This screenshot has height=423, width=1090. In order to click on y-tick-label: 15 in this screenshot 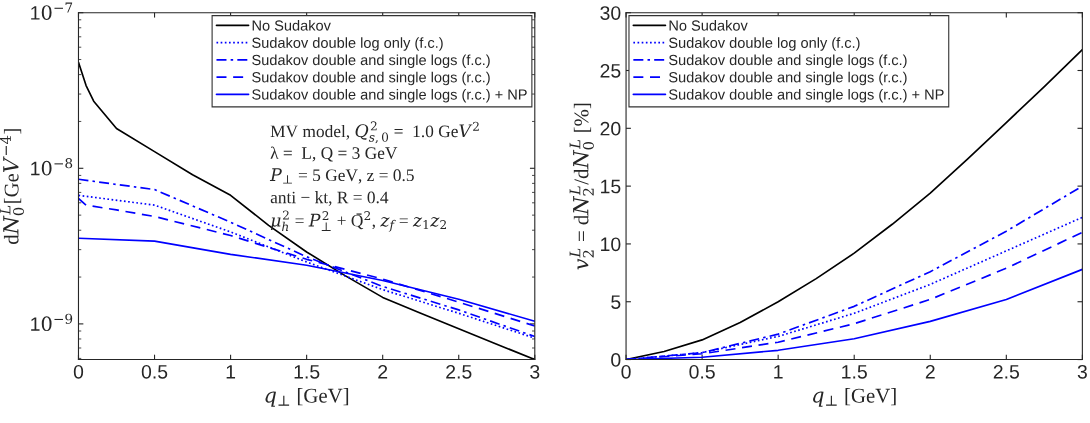, I will do `click(611, 186)`.